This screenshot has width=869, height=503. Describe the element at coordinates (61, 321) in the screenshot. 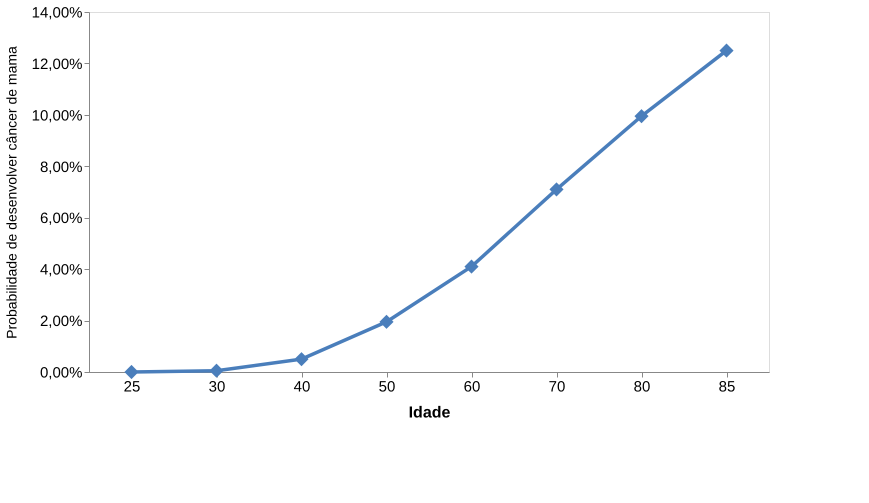

I see `y-tick-label: 2,00%` at that location.